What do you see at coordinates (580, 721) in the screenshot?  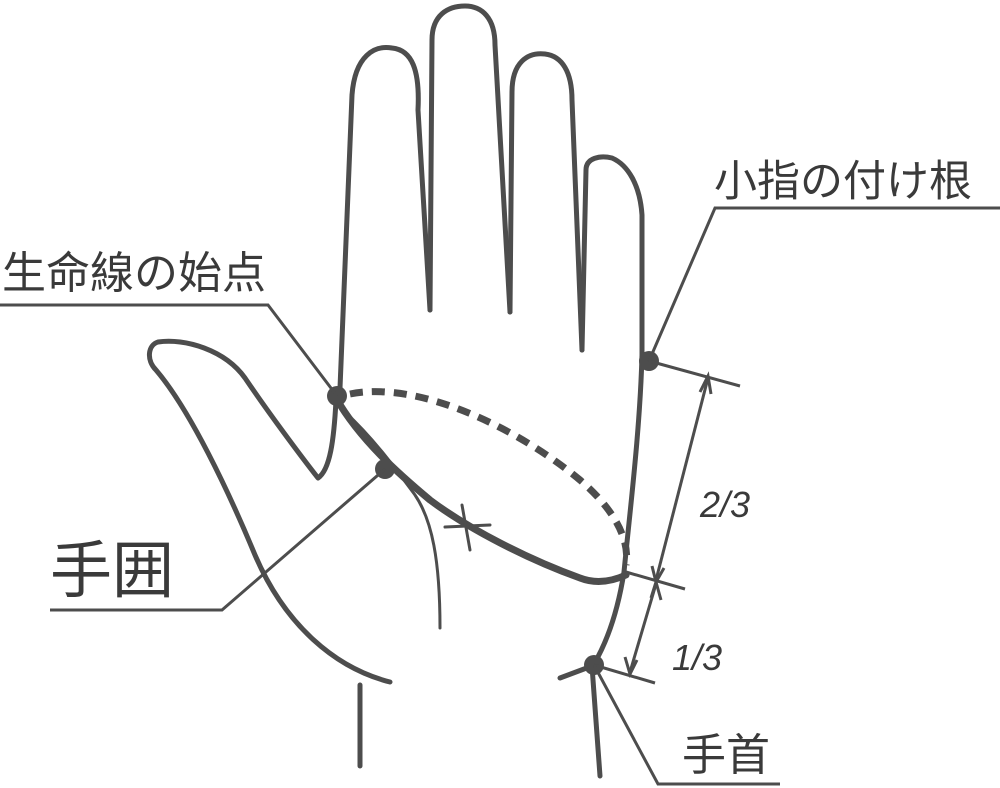 I see `wrist-right-line` at bounding box center [580, 721].